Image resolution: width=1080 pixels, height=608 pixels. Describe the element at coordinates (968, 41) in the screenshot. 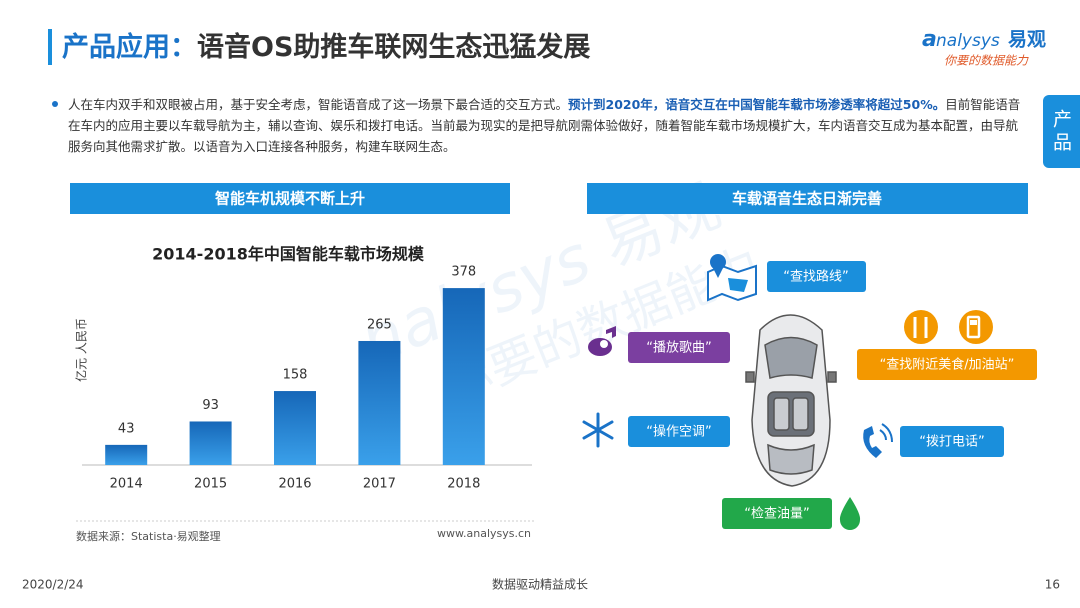

I see `logo-brand: nalysys` at that location.